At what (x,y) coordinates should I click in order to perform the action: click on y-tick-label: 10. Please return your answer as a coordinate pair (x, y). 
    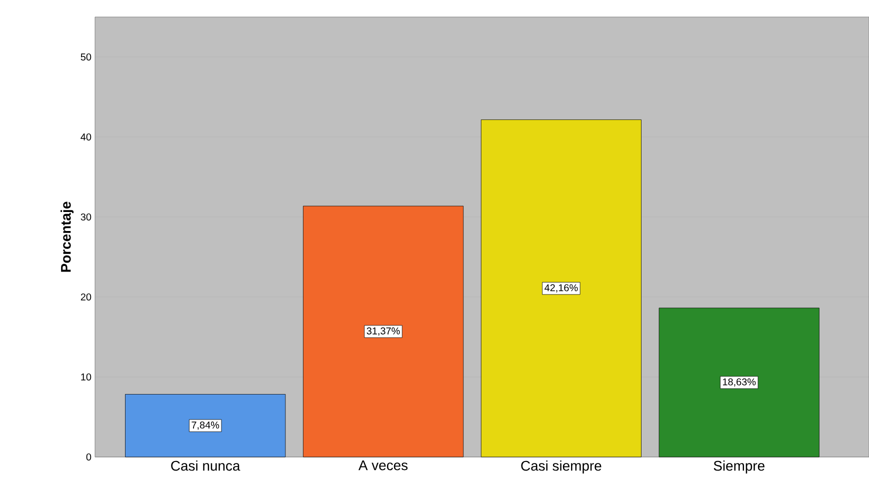
    Looking at the image, I should click on (86, 377).